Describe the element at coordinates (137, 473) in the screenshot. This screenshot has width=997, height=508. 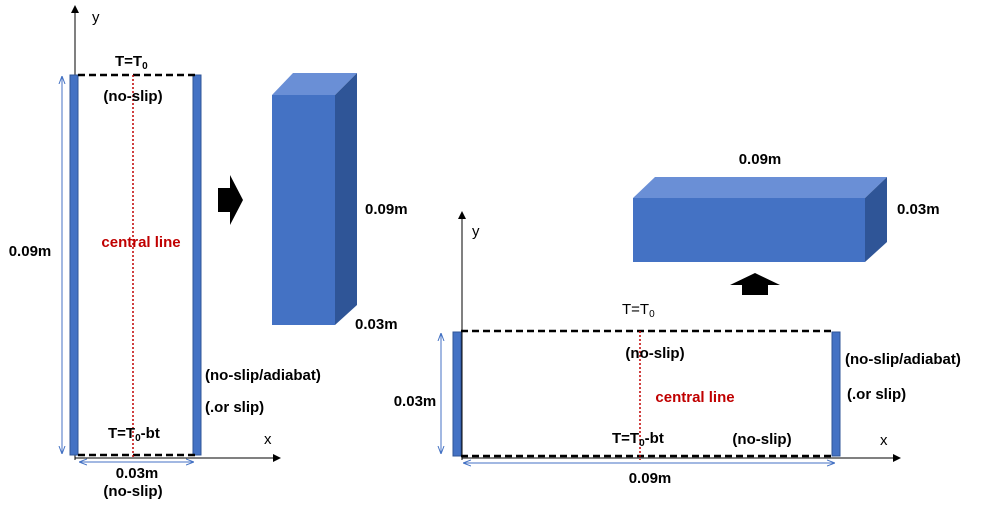
I see `width-label: 0.03m` at that location.